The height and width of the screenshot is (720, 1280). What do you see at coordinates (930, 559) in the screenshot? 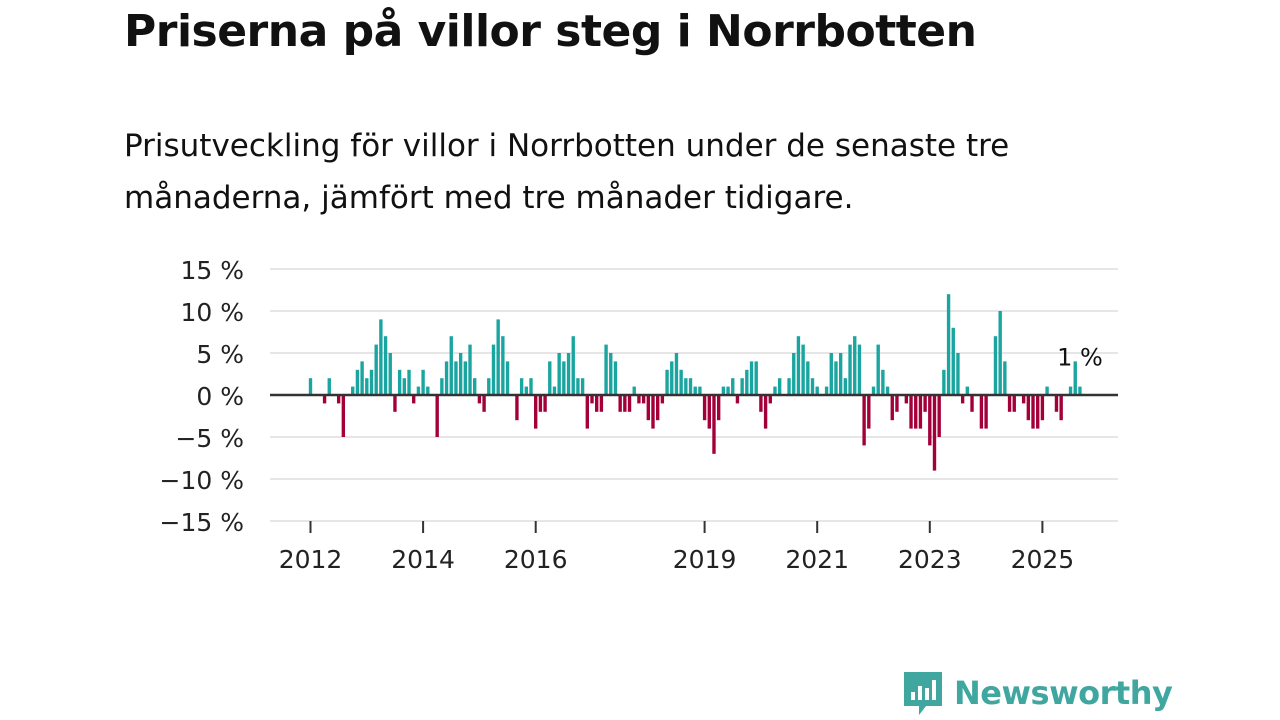
I see `x-tick-label: 2023` at bounding box center [930, 559].